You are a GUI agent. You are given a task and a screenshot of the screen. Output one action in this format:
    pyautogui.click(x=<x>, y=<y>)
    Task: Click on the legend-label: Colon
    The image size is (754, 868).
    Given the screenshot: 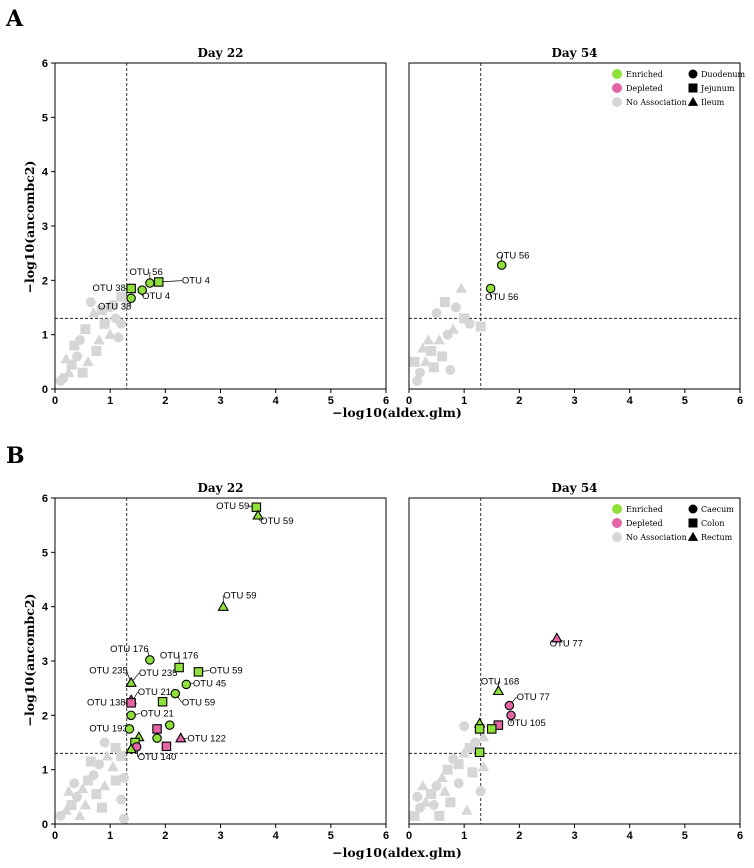 What is the action you would take?
    pyautogui.click(x=712, y=523)
    